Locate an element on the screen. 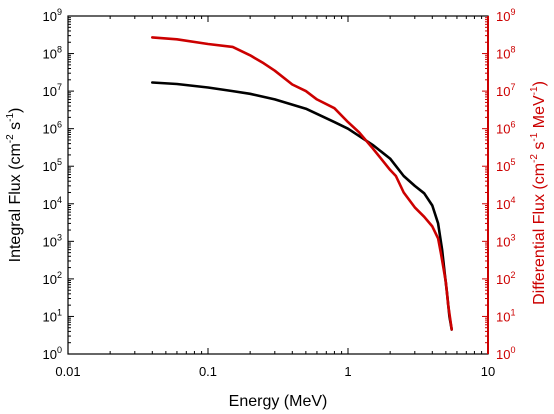 The height and width of the screenshot is (414, 554). left-y-tick-label: 10⁷ is located at coordinates (52, 90).